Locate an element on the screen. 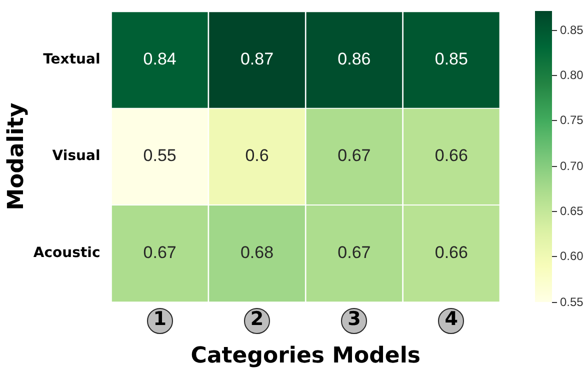 This screenshot has height=374, width=588. color-bar-label: 0.85 is located at coordinates (572, 29).